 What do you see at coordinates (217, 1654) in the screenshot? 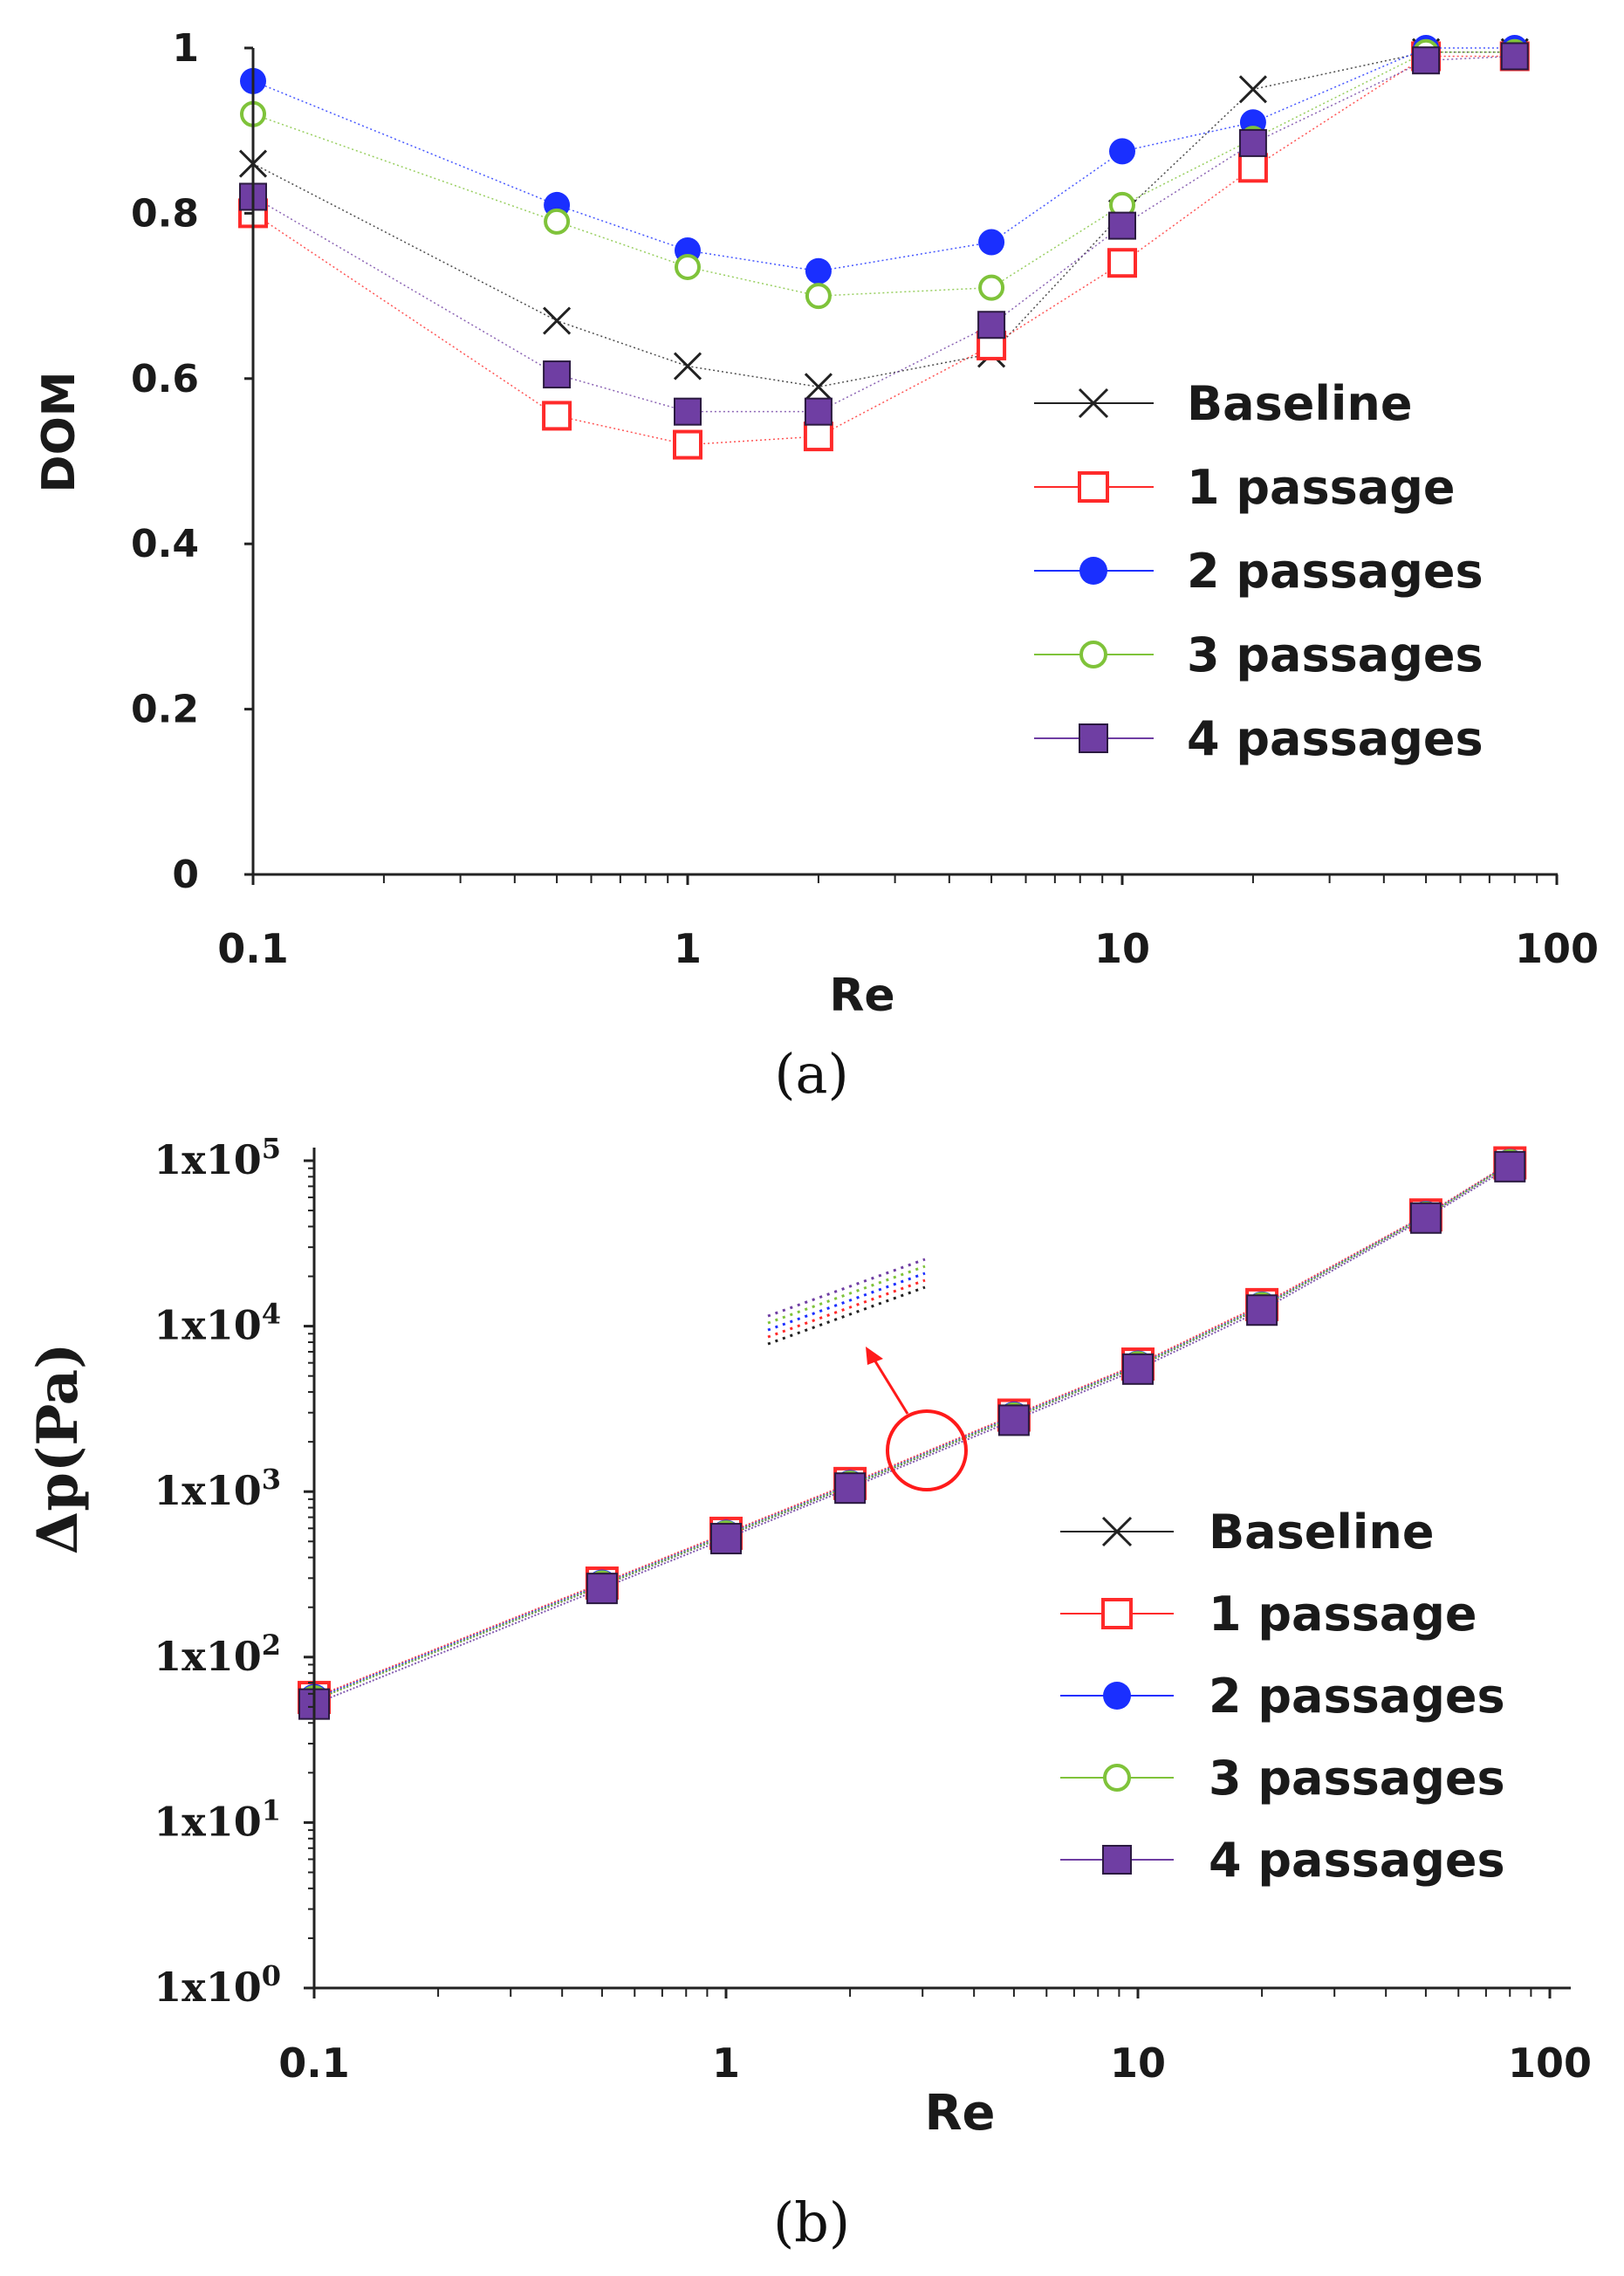
I see `y-tick-label: 1x10²` at bounding box center [217, 1654].